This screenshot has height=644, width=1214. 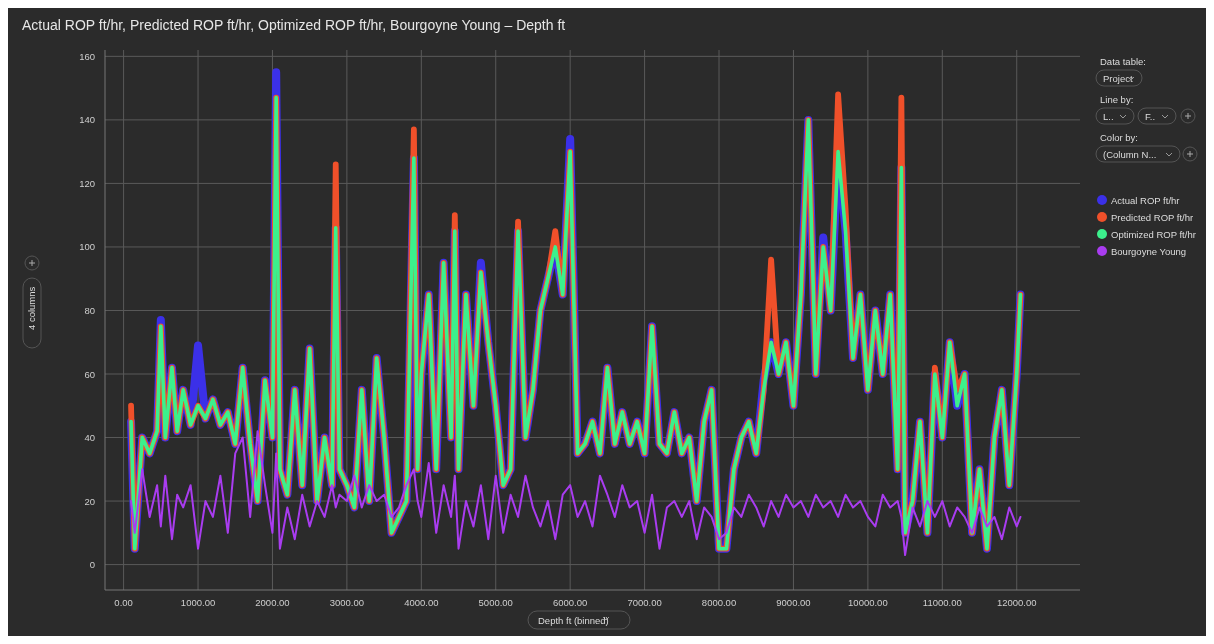 What do you see at coordinates (573, 620) in the screenshot?
I see `x-axis-title: Depth ft (binned)` at bounding box center [573, 620].